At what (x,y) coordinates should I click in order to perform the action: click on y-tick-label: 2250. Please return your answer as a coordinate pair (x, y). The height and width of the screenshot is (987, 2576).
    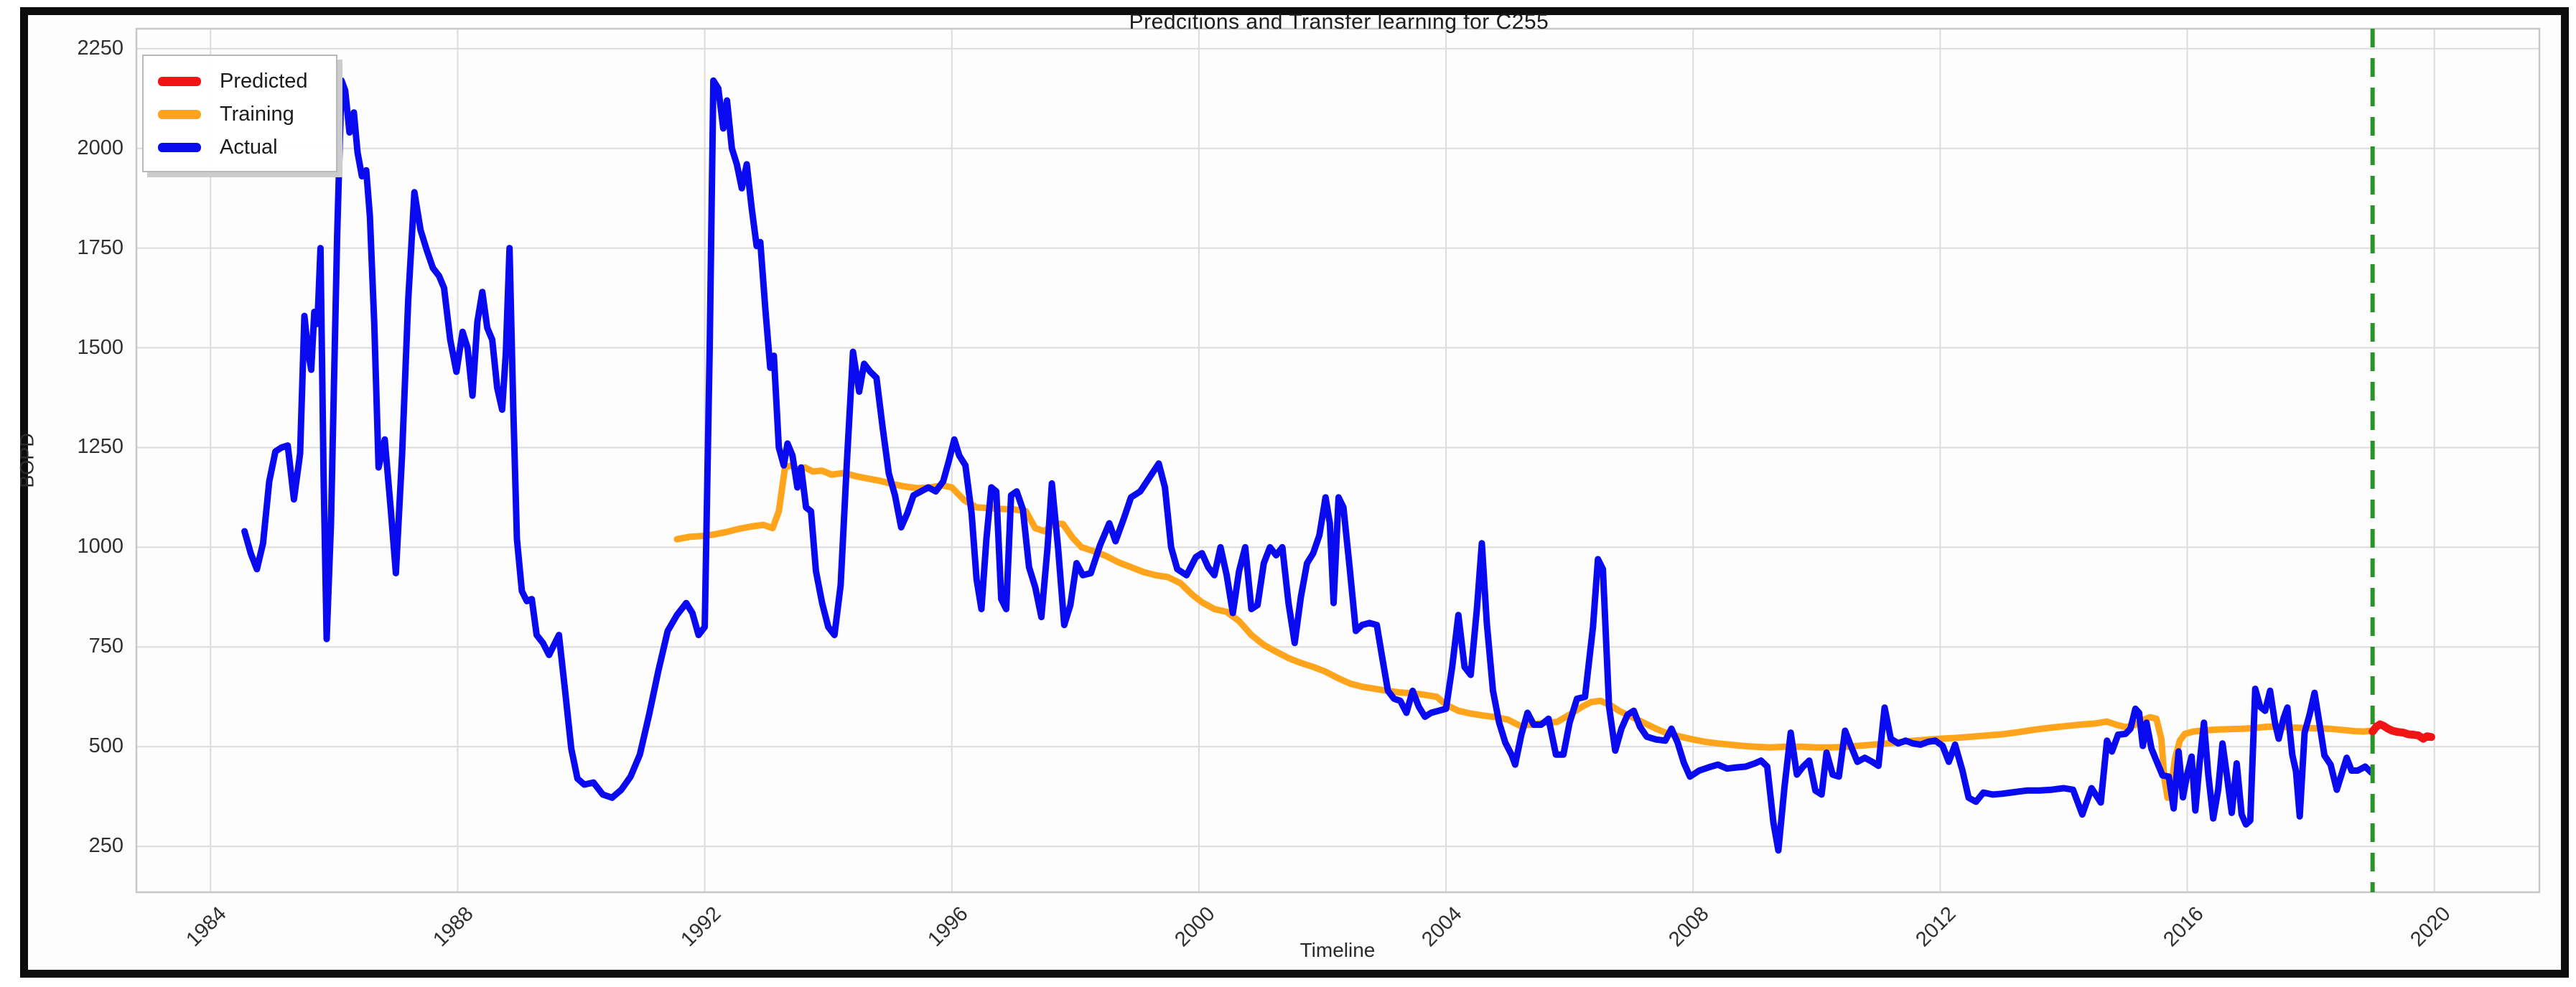
    Looking at the image, I should click on (100, 48).